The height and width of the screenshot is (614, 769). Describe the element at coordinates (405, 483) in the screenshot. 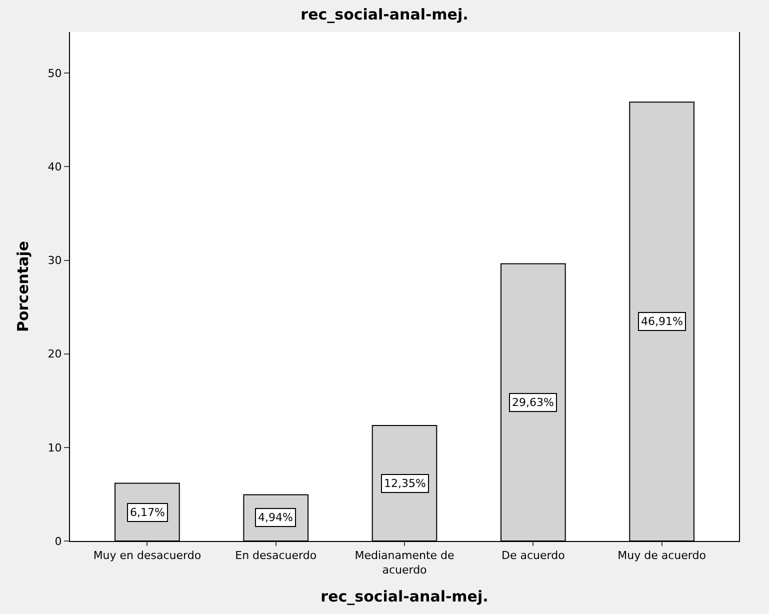

I see `data-label: 12,35%` at that location.